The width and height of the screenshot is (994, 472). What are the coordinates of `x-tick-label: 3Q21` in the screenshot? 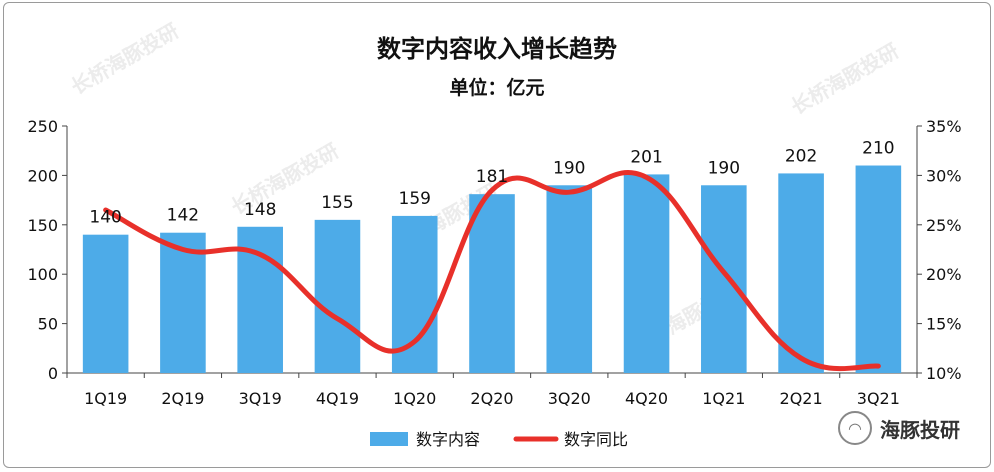 It's located at (878, 398).